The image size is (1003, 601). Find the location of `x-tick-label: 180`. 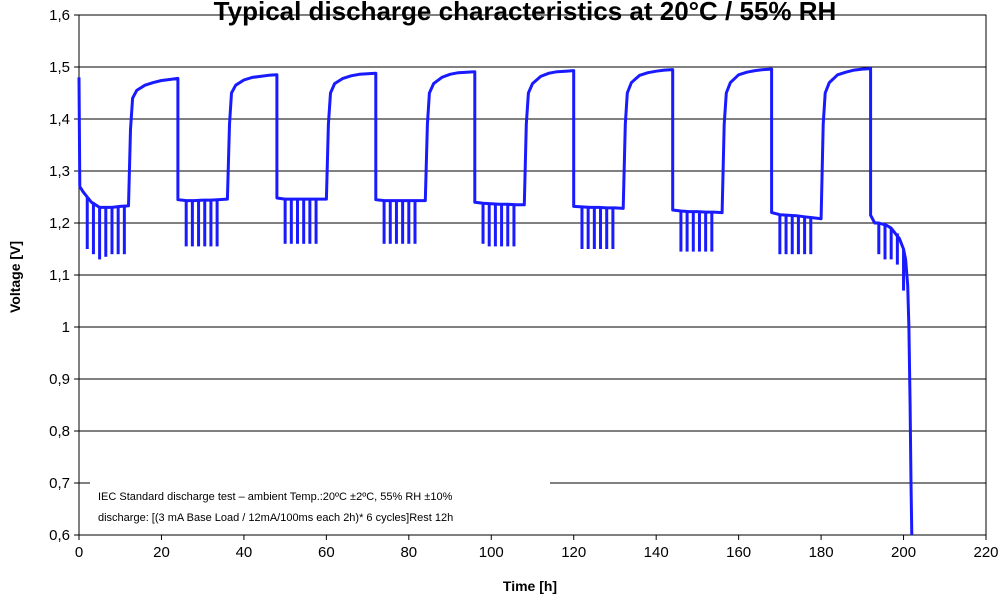

x-tick-label: 180 is located at coordinates (821, 552).